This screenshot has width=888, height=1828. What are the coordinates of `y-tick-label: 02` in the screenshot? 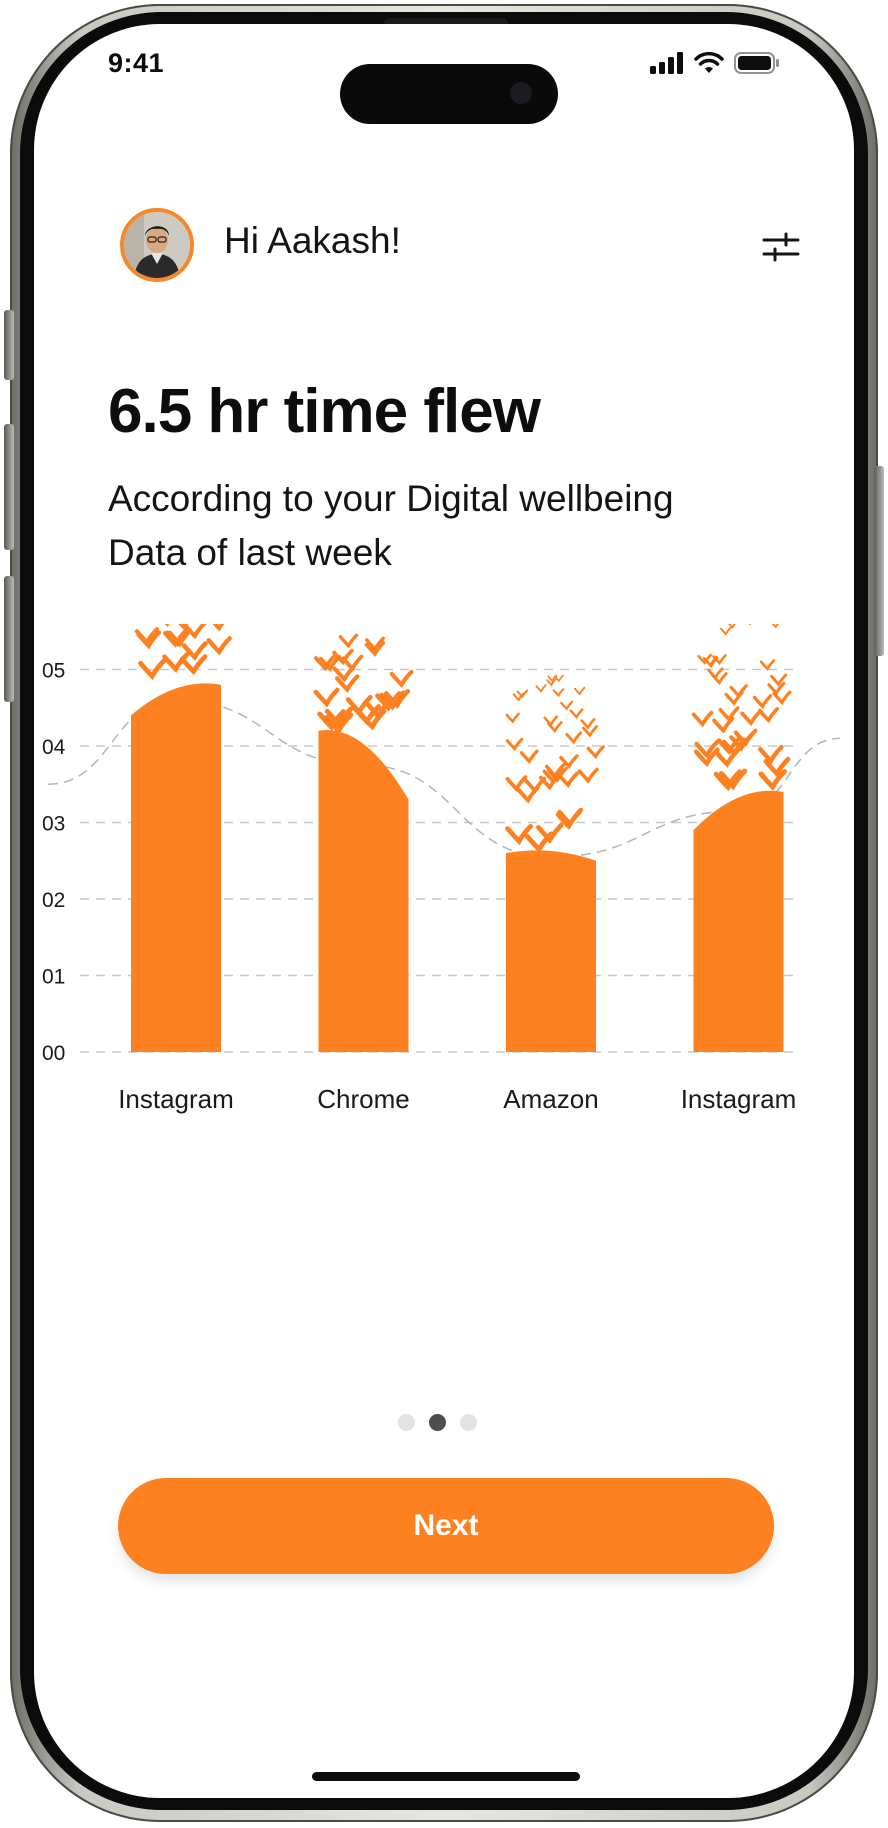 It's located at (53, 900).